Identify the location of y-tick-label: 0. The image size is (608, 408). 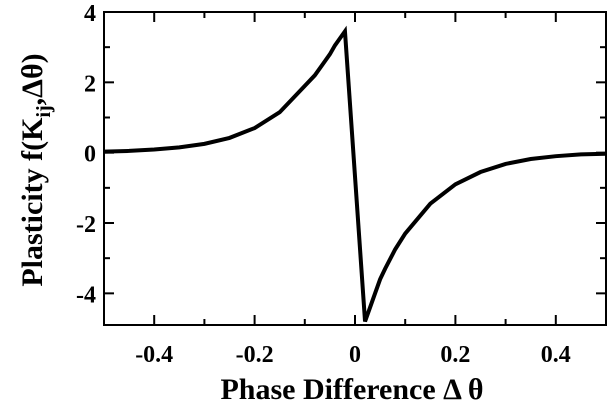
(90, 155).